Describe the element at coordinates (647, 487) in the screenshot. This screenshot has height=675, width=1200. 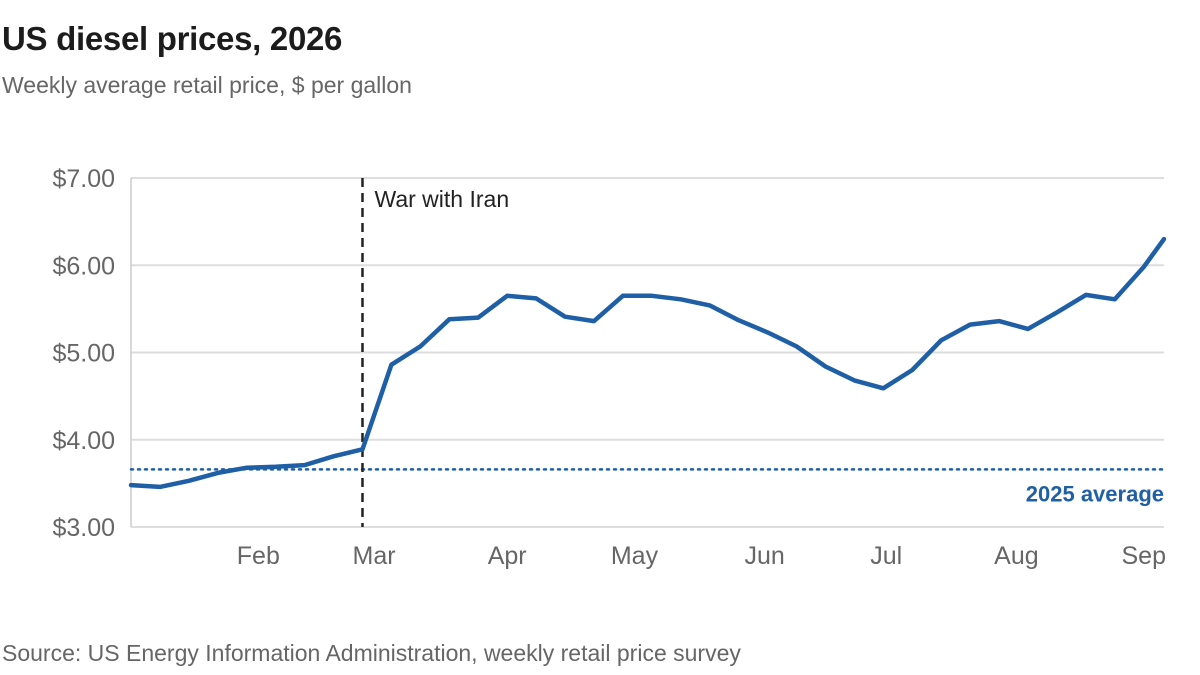
I see `reference-layer: 2025 average` at that location.